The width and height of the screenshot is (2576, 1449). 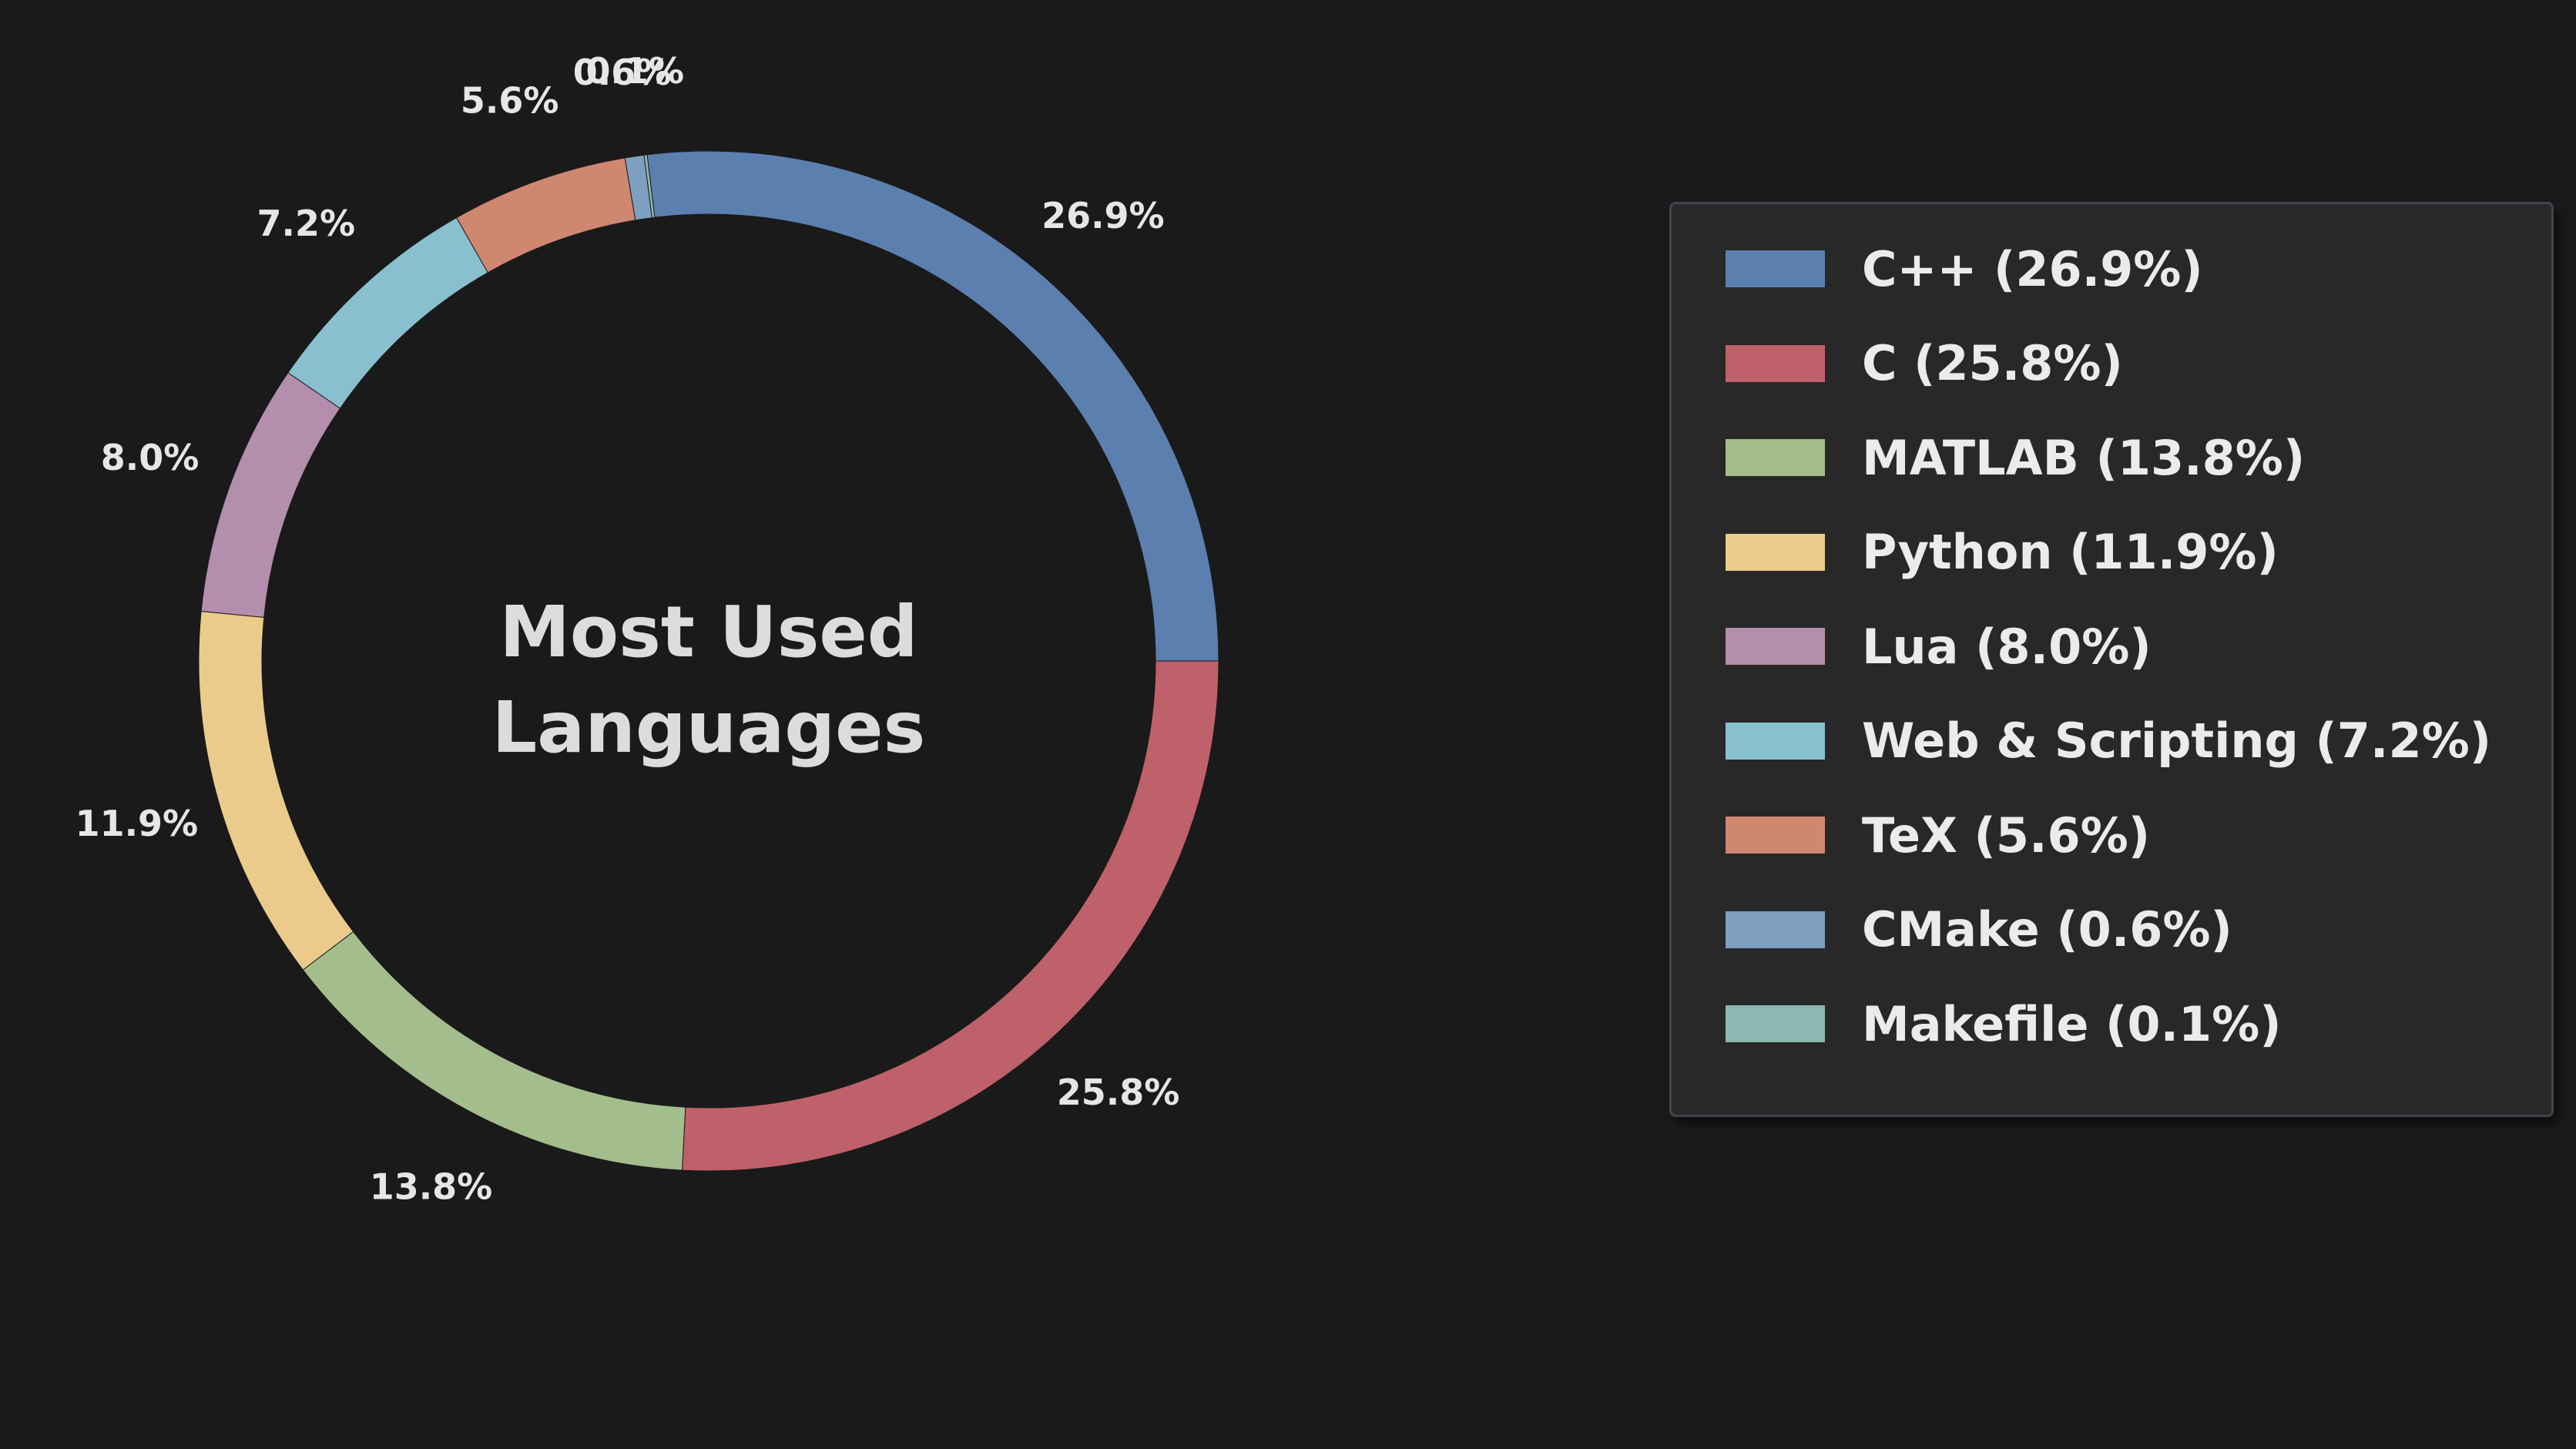 I want to click on slice-label-makefile: 0.1%, so click(x=635, y=71).